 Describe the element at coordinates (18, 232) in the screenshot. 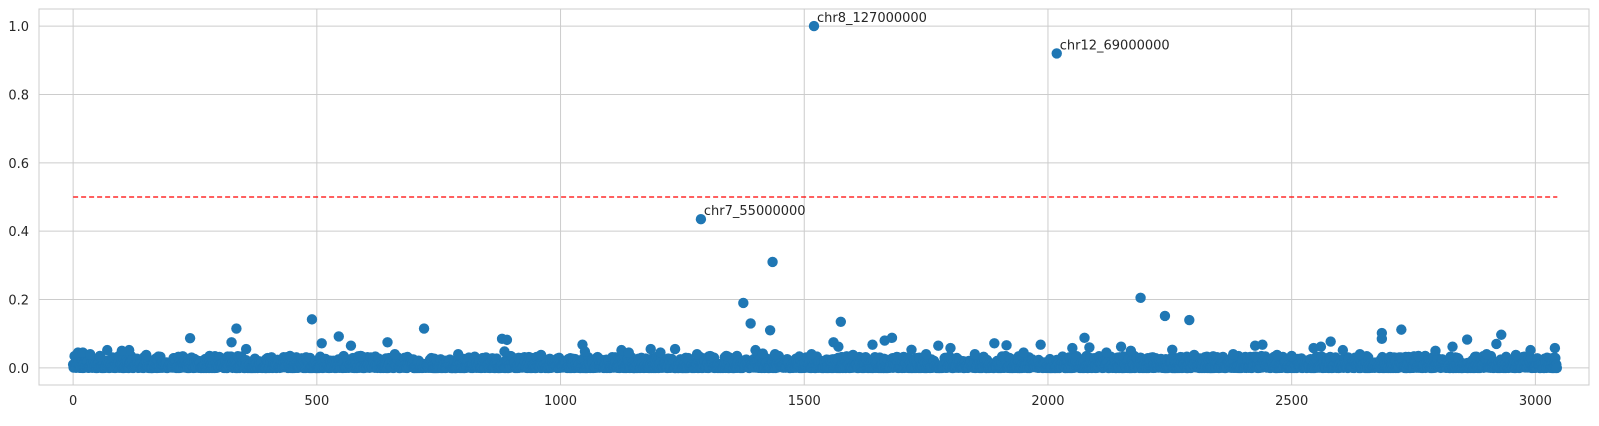

I see `y-tick-label: 0.4` at that location.